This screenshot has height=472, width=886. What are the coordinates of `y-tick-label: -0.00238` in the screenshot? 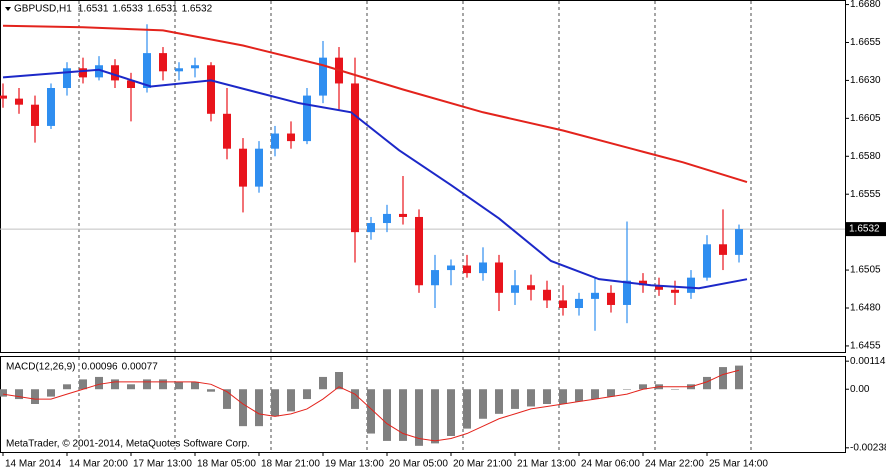 It's located at (868, 447).